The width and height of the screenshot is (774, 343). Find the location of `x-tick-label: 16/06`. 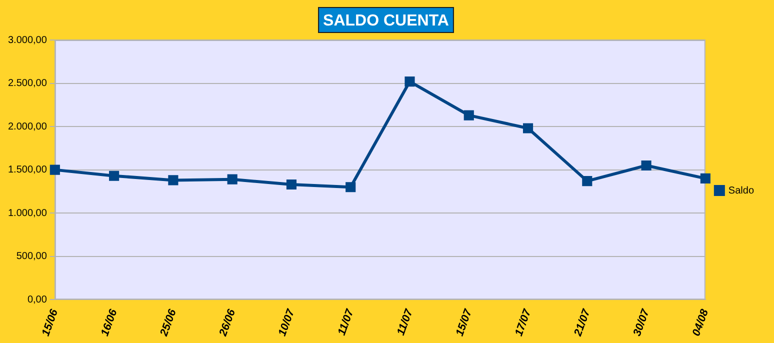

x-tick-label: 16/06 is located at coordinates (109, 322).